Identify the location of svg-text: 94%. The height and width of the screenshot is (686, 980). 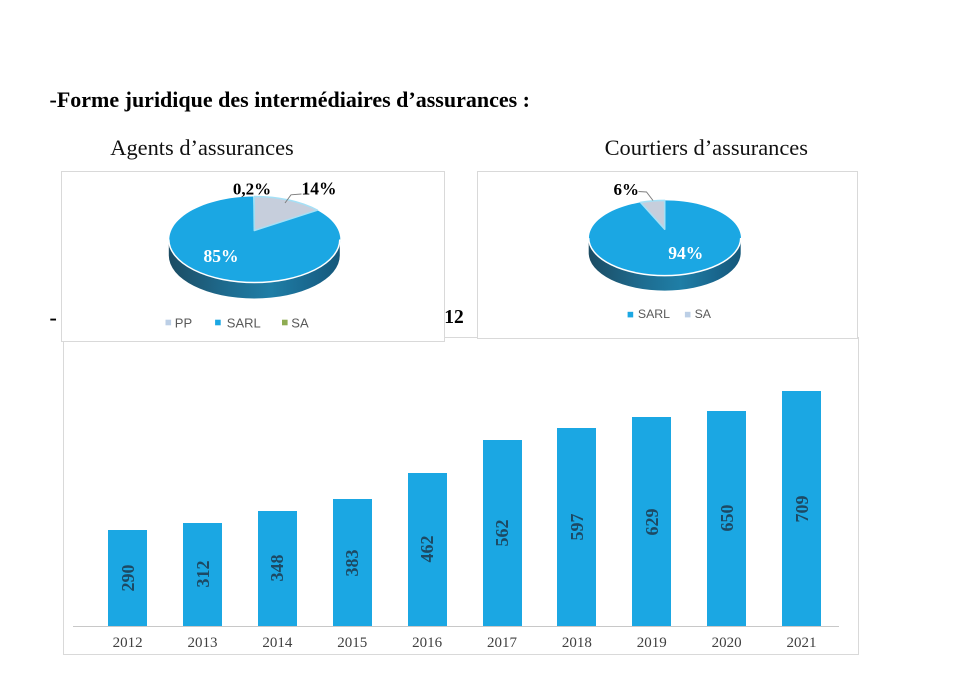
(685, 253).